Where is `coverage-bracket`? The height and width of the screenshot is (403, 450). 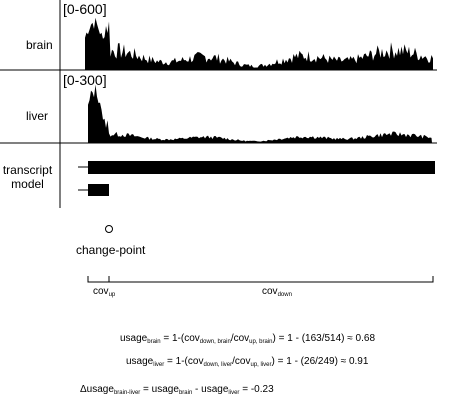
coverage-bracket is located at coordinates (260, 279).